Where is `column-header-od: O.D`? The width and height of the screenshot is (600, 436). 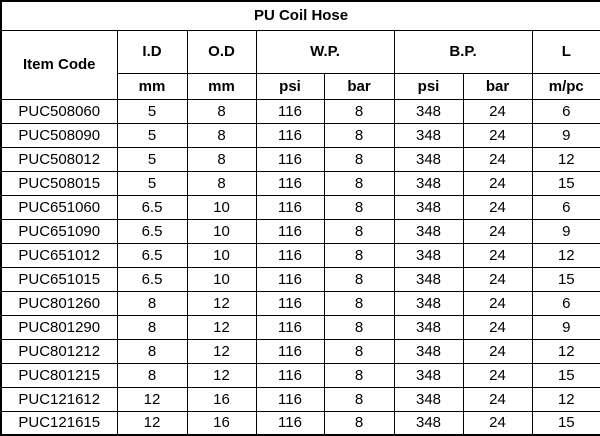 column-header-od: O.D is located at coordinates (221, 51).